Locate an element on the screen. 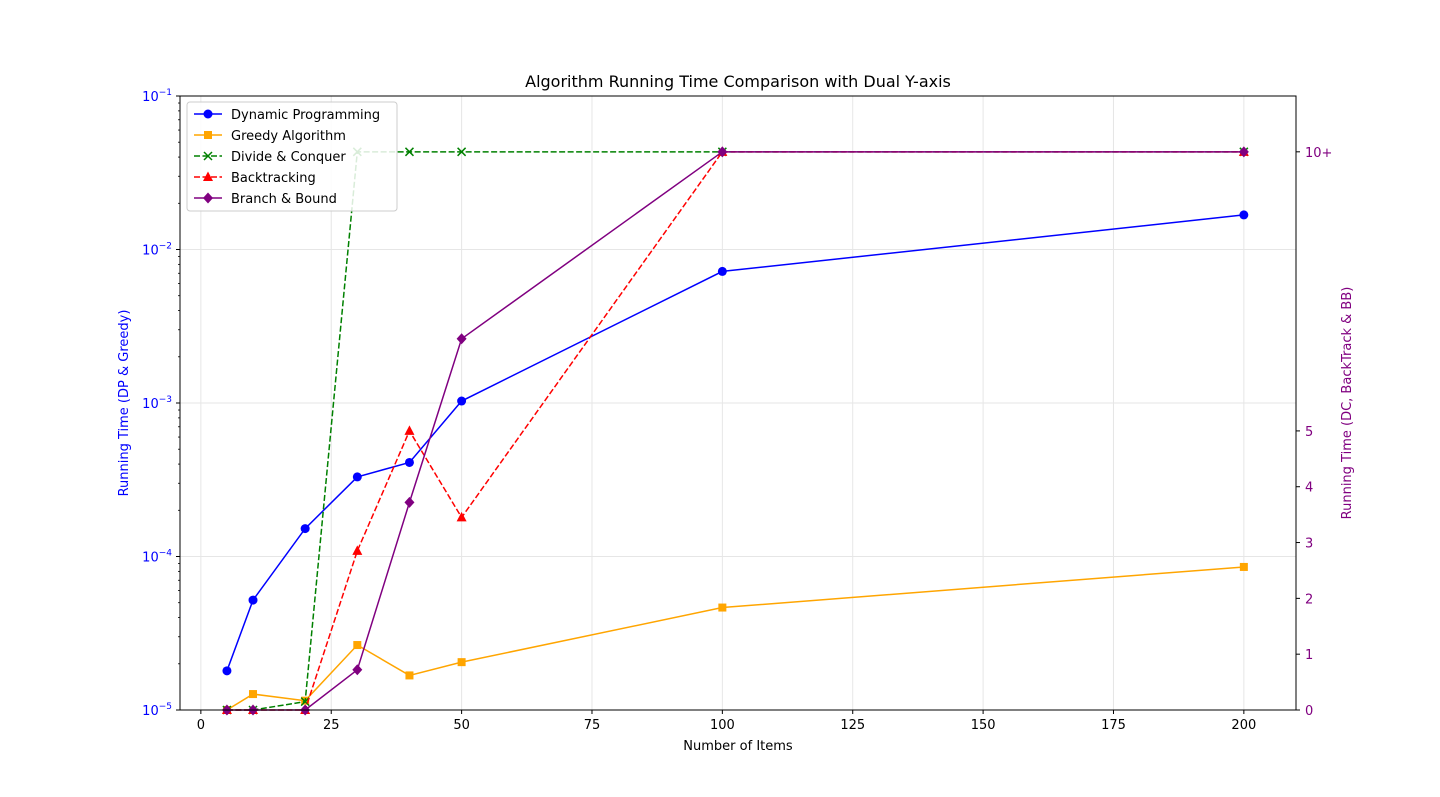  legend-marker-dynamic-programming is located at coordinates (208, 114).